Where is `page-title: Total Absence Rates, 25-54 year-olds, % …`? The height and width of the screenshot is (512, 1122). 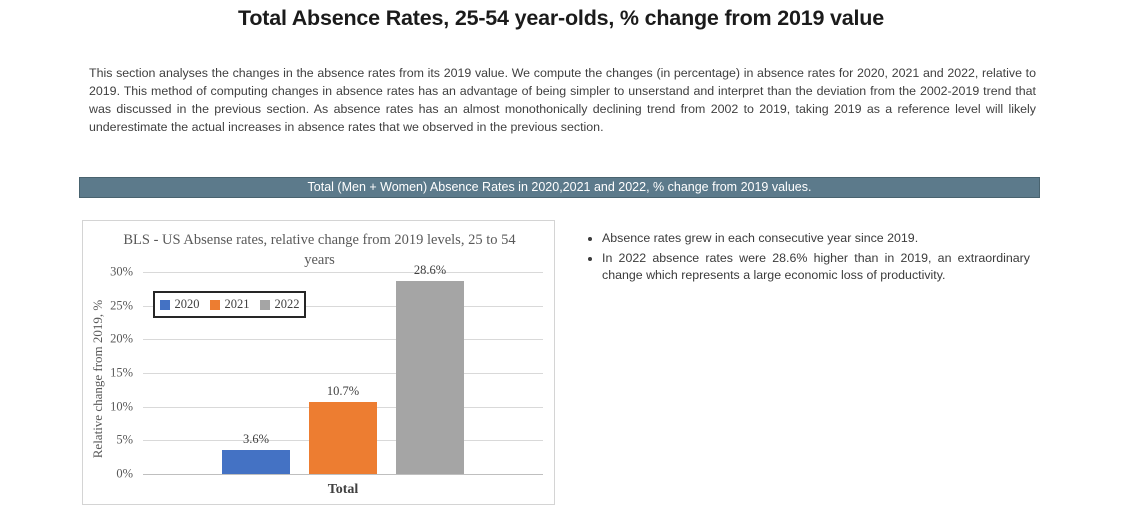 page-title: Total Absence Rates, 25-54 year-olds, % … is located at coordinates (560, 18).